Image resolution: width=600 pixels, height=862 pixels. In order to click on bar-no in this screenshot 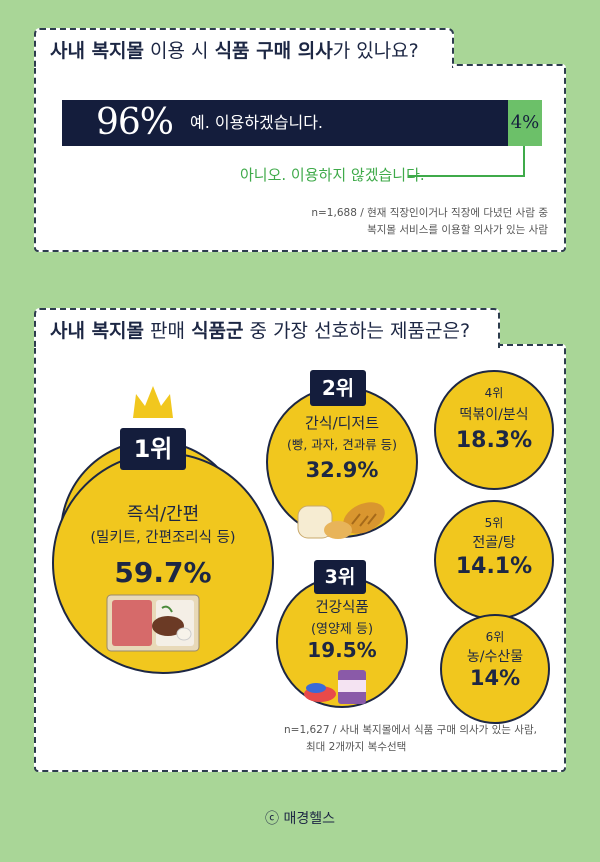, I will do `click(525, 123)`.